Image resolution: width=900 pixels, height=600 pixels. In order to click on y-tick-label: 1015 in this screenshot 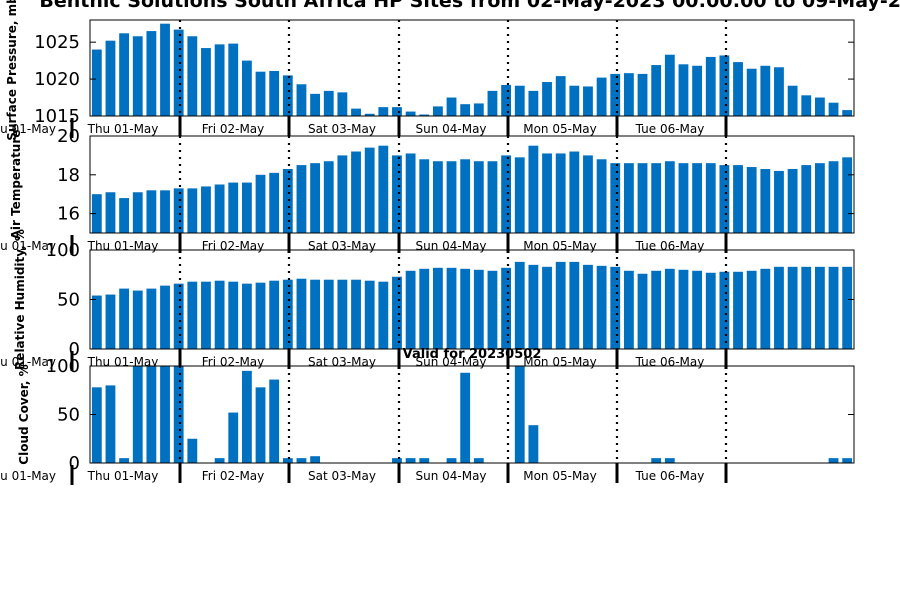, I will do `click(57, 116)`.